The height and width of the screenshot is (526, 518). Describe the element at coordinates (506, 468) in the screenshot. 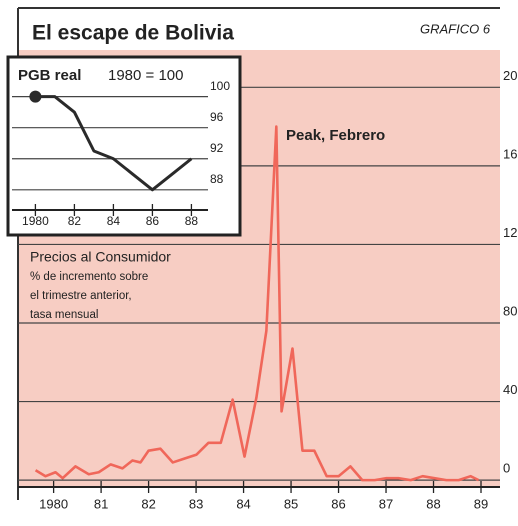

I see `y-tick-label: 0` at that location.